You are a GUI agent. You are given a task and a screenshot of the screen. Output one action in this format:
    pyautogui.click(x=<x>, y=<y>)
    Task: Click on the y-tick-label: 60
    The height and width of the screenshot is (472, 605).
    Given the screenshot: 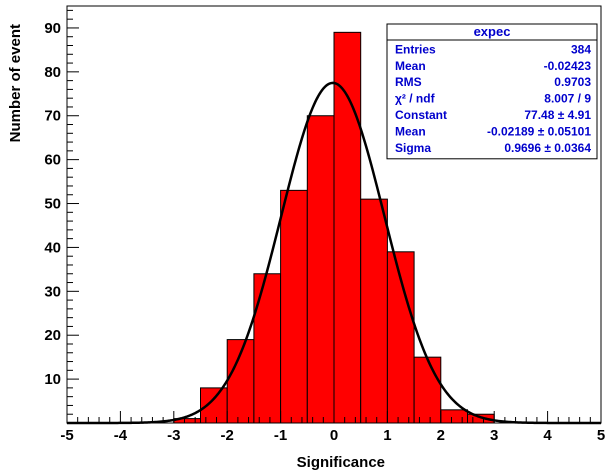 What is the action you would take?
    pyautogui.click(x=52, y=160)
    